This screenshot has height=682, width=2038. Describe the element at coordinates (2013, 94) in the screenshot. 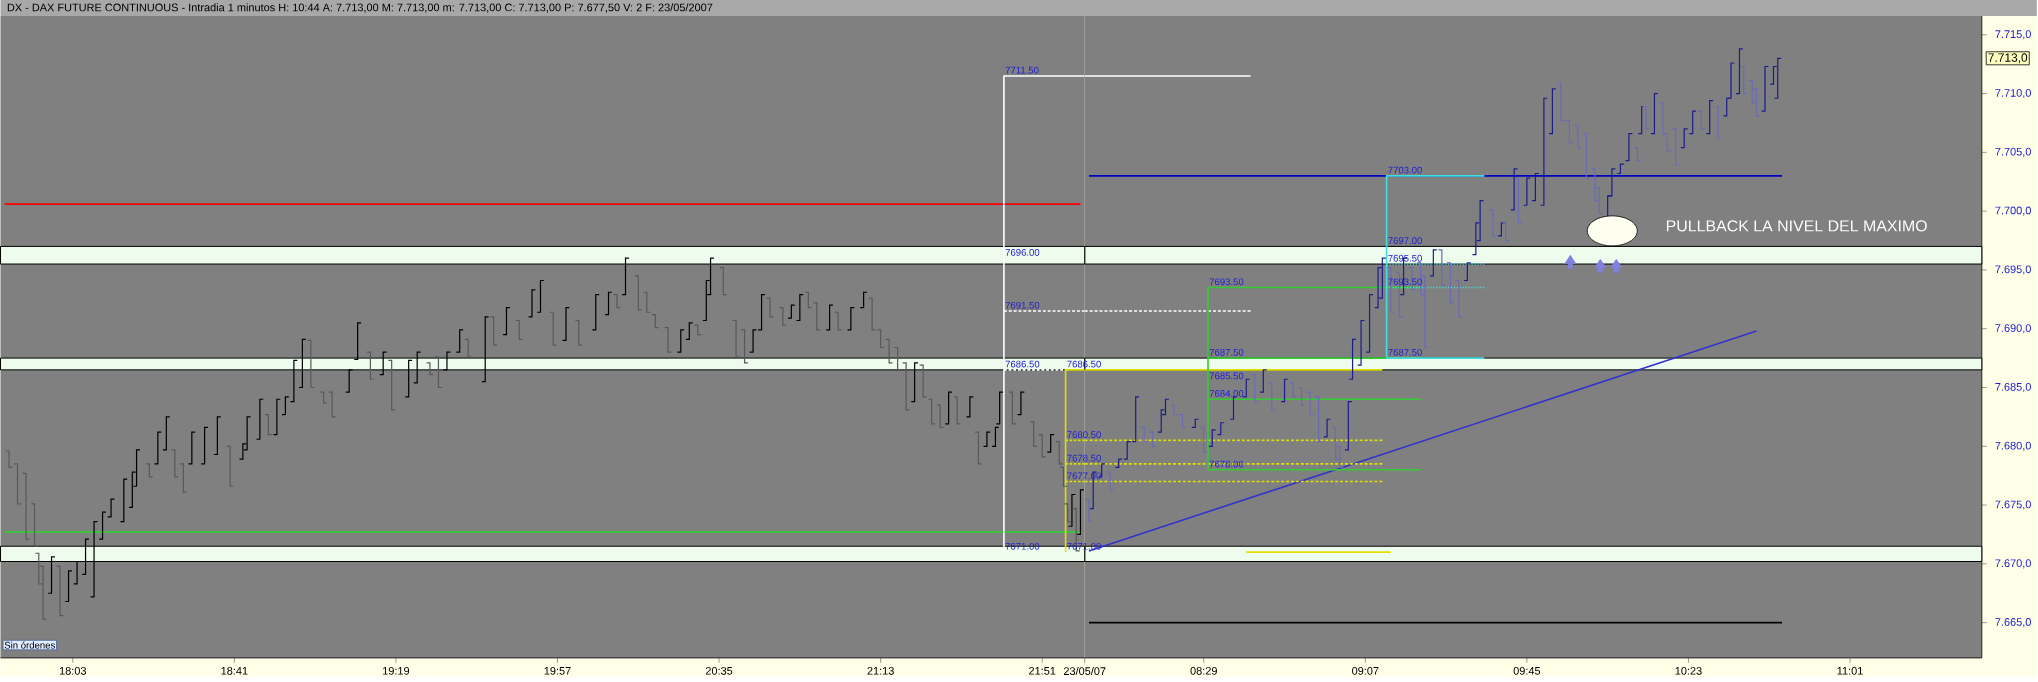

I see `y-tick-label: 7.710,0` at that location.